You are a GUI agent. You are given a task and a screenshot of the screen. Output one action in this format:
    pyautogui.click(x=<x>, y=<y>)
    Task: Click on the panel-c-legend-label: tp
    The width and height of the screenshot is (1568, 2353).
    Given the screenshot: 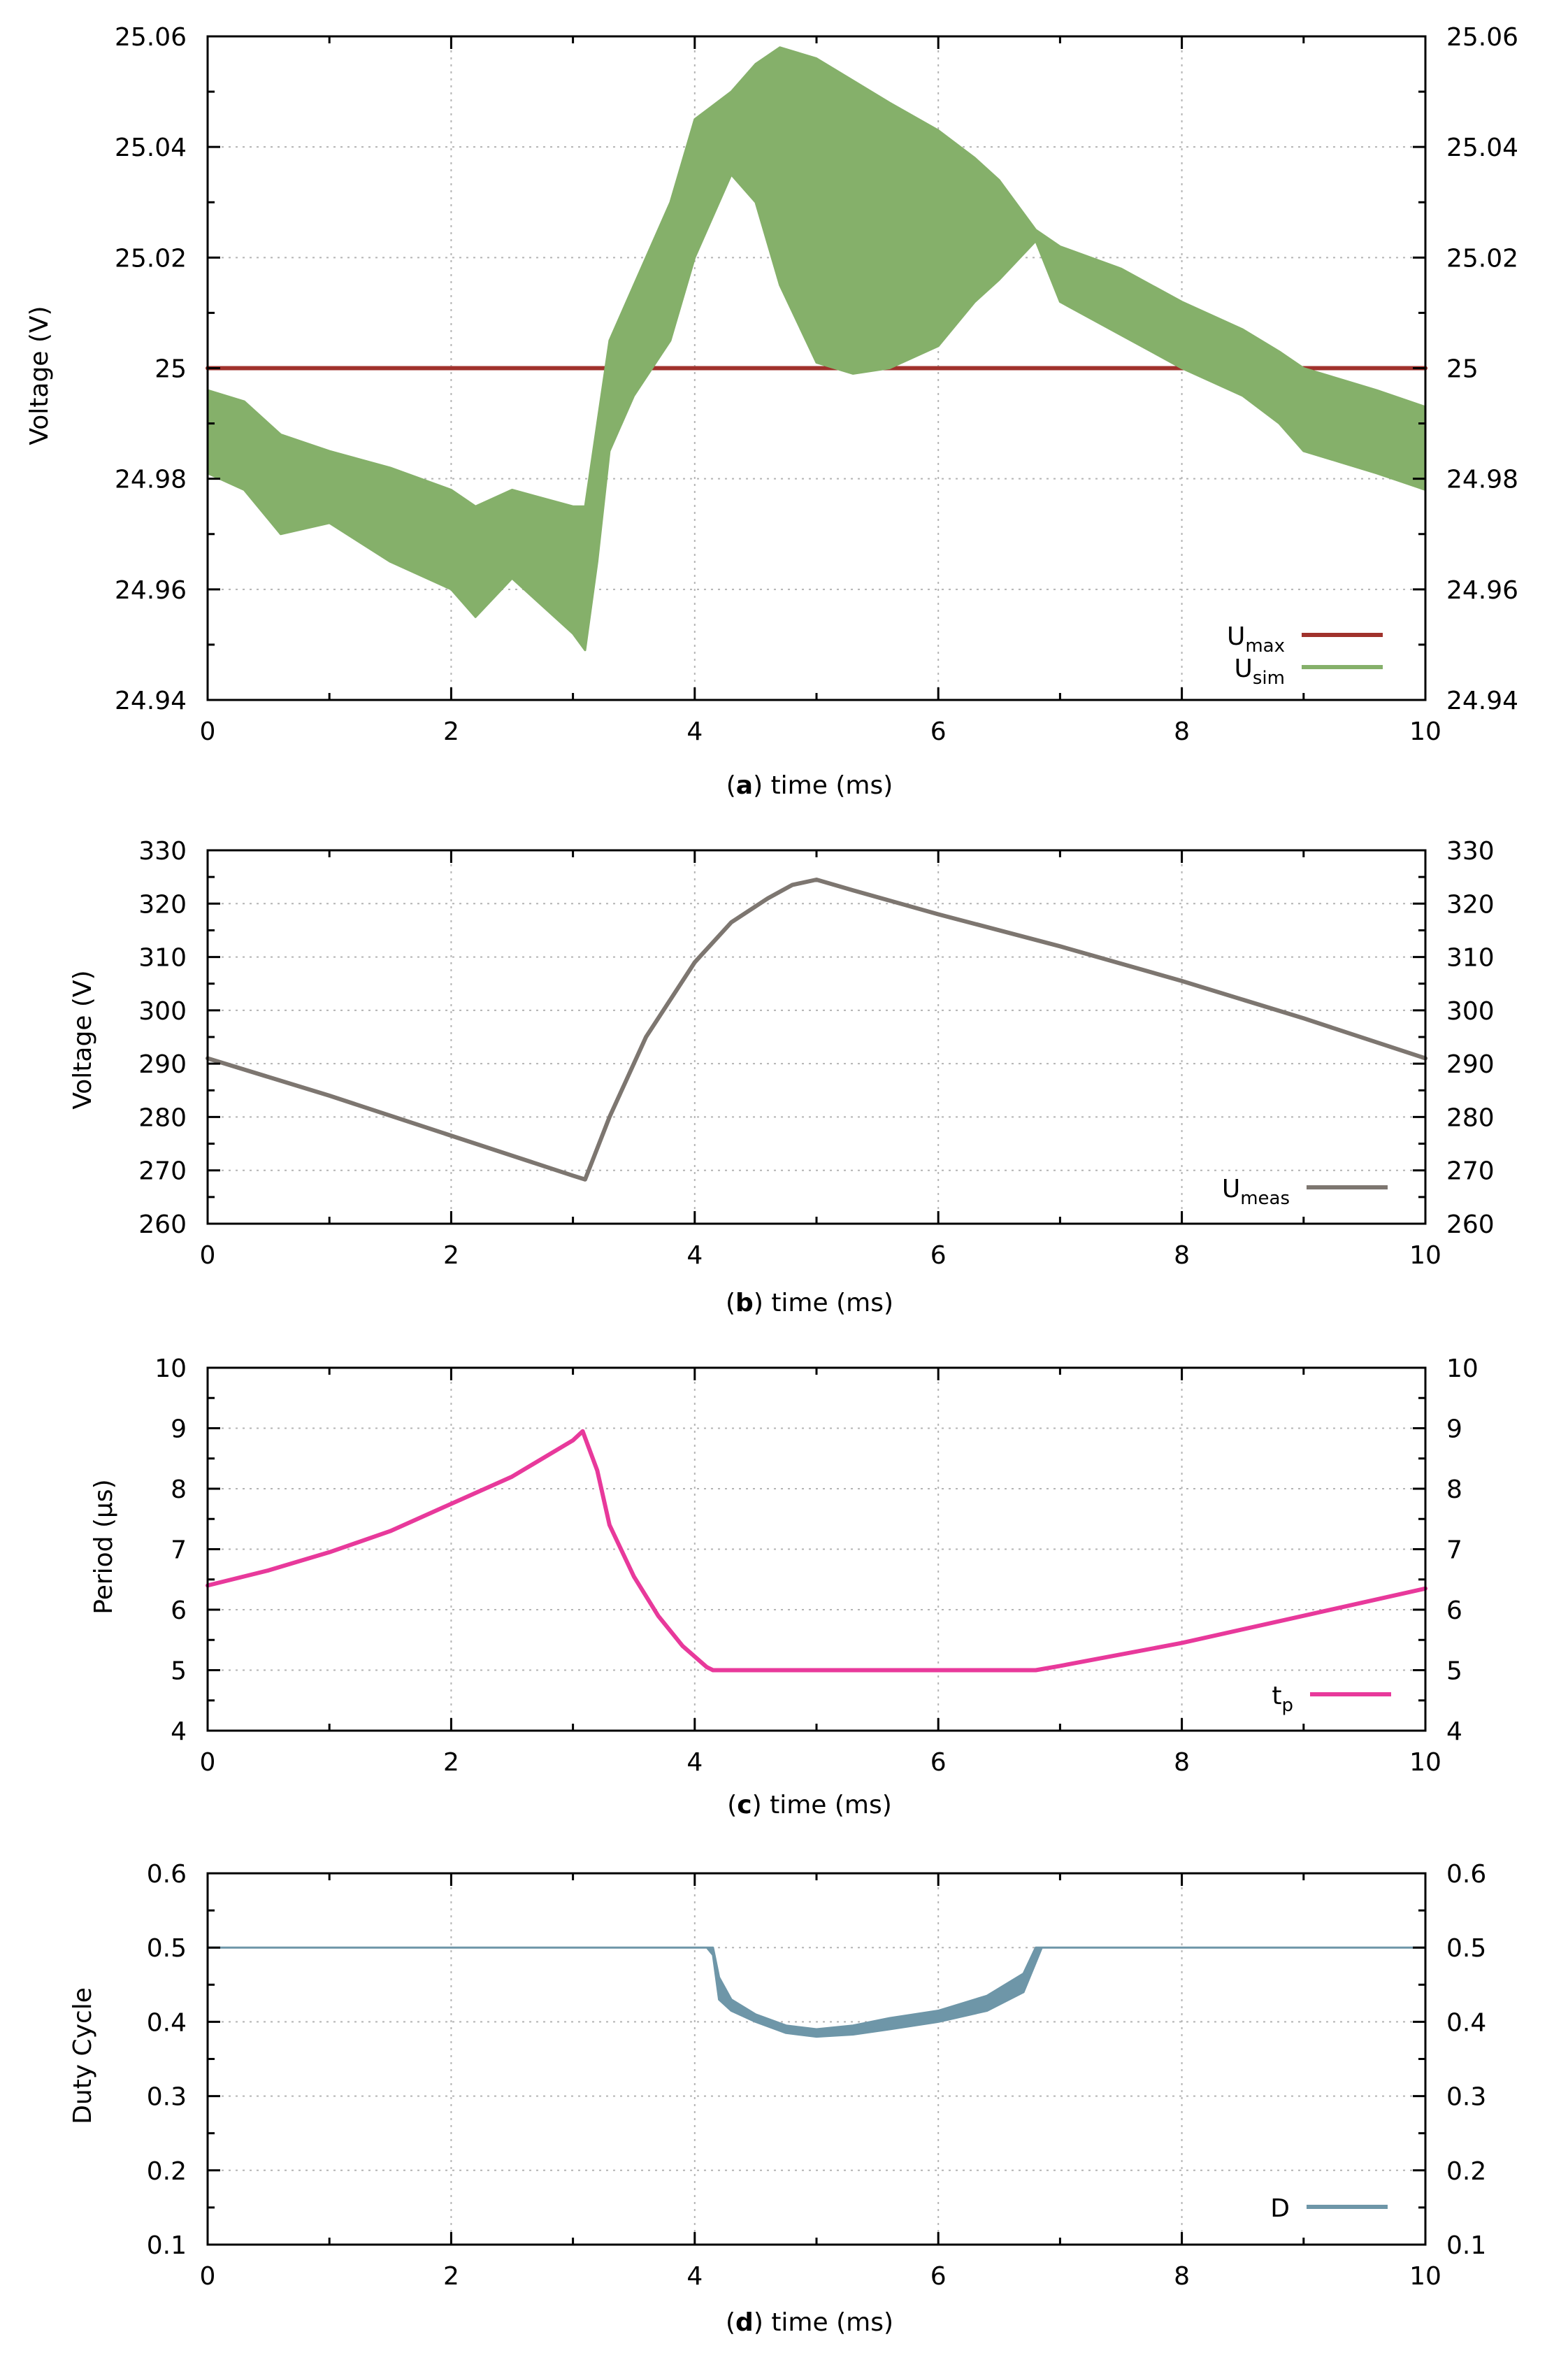 What is the action you would take?
    pyautogui.click(x=1282, y=1699)
    